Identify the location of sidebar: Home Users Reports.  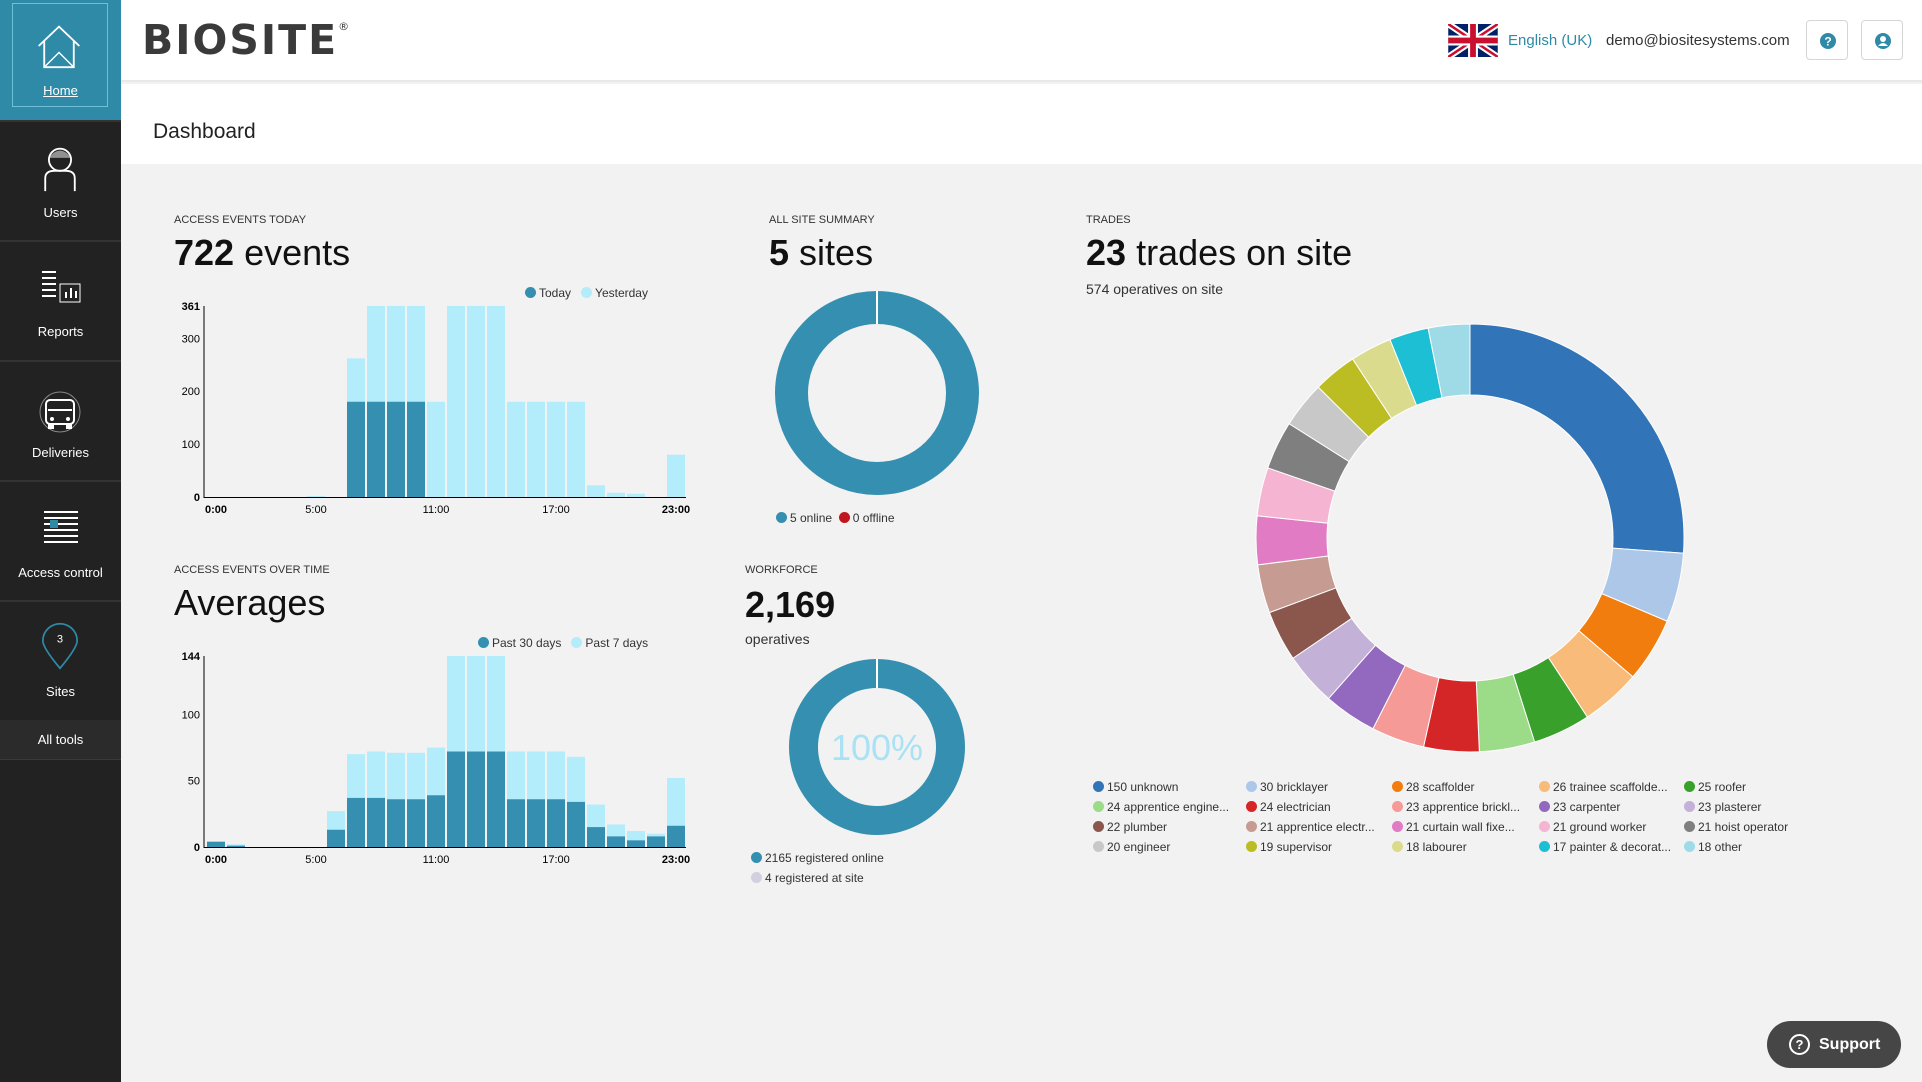
(60, 541).